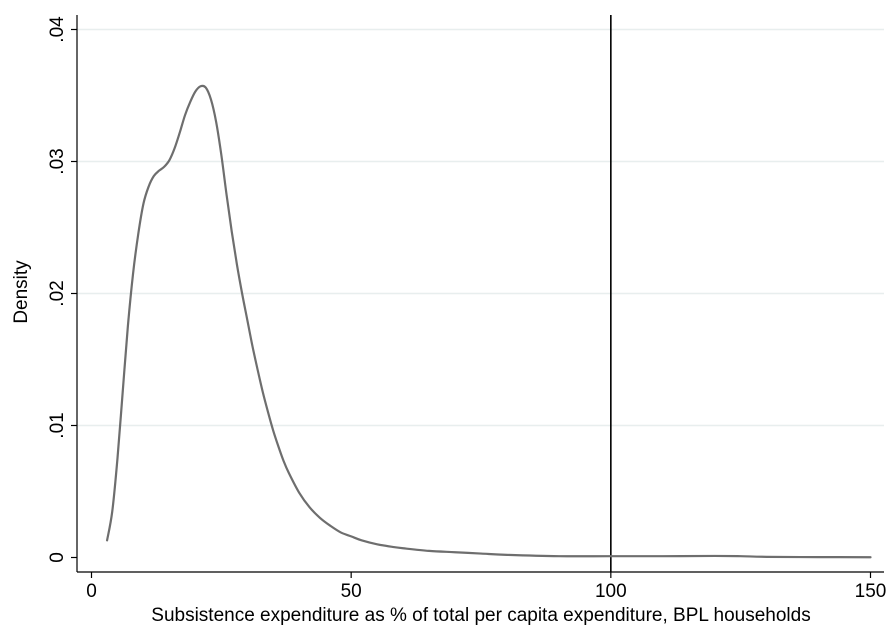  What do you see at coordinates (611, 591) in the screenshot?
I see `x-tick-label: 100` at bounding box center [611, 591].